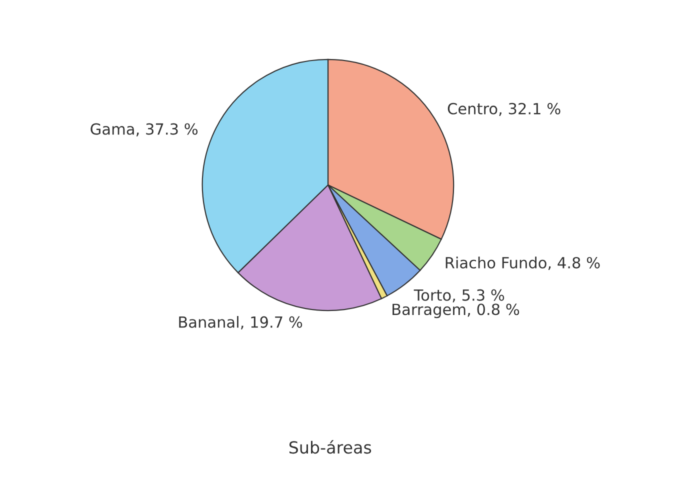 The image size is (695, 481). Describe the element at coordinates (523, 263) in the screenshot. I see `slice-label: Riacho Fundo, 4.8 %` at that location.